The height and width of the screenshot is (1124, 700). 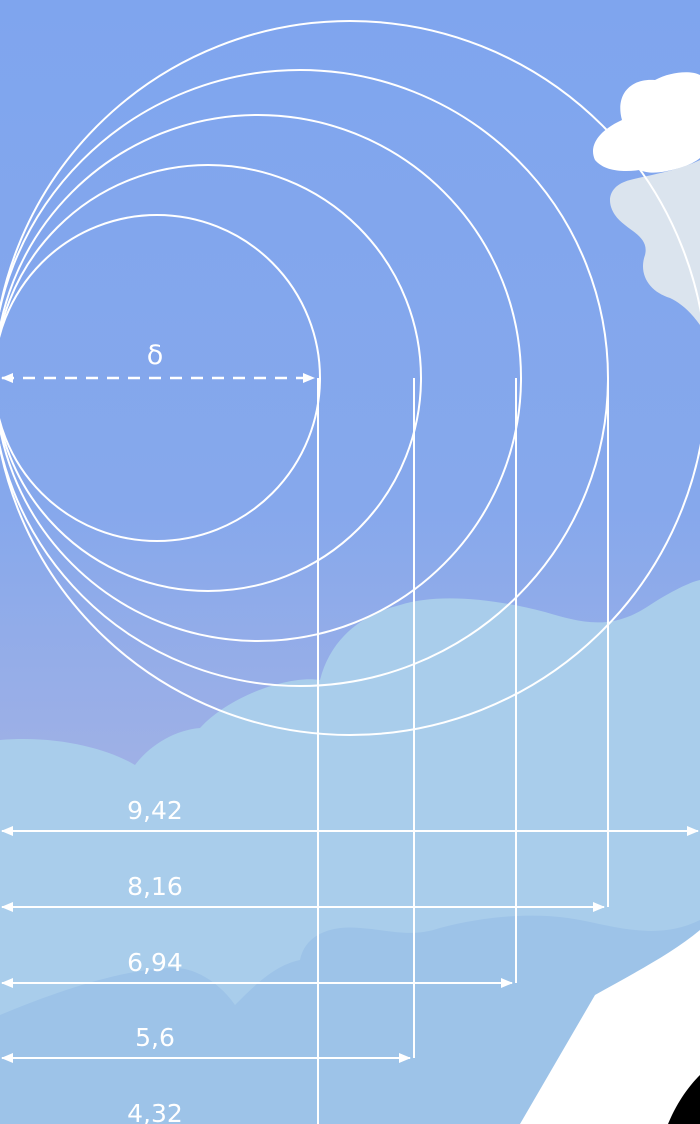 I want to click on dimension-label-5: 4,32, so click(x=155, y=1111).